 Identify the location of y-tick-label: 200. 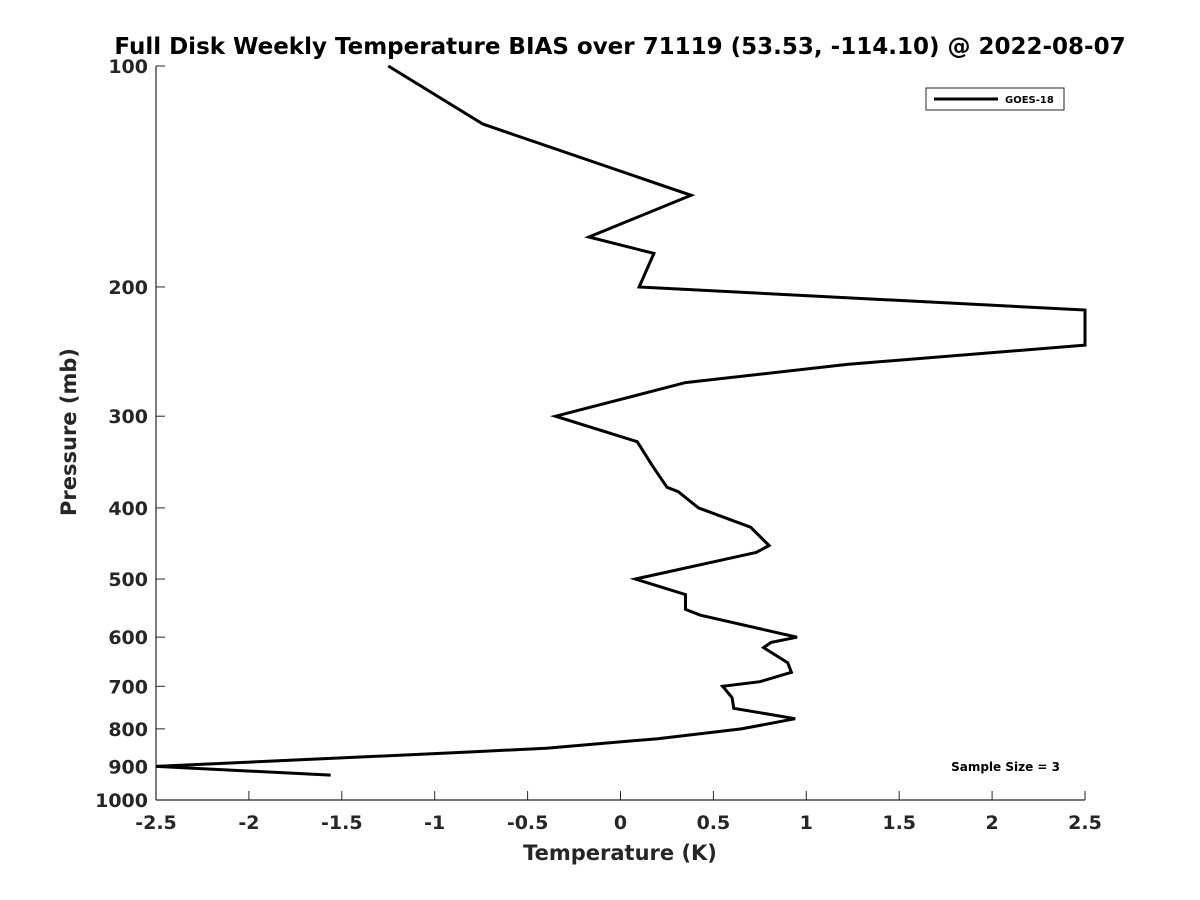
(128, 288).